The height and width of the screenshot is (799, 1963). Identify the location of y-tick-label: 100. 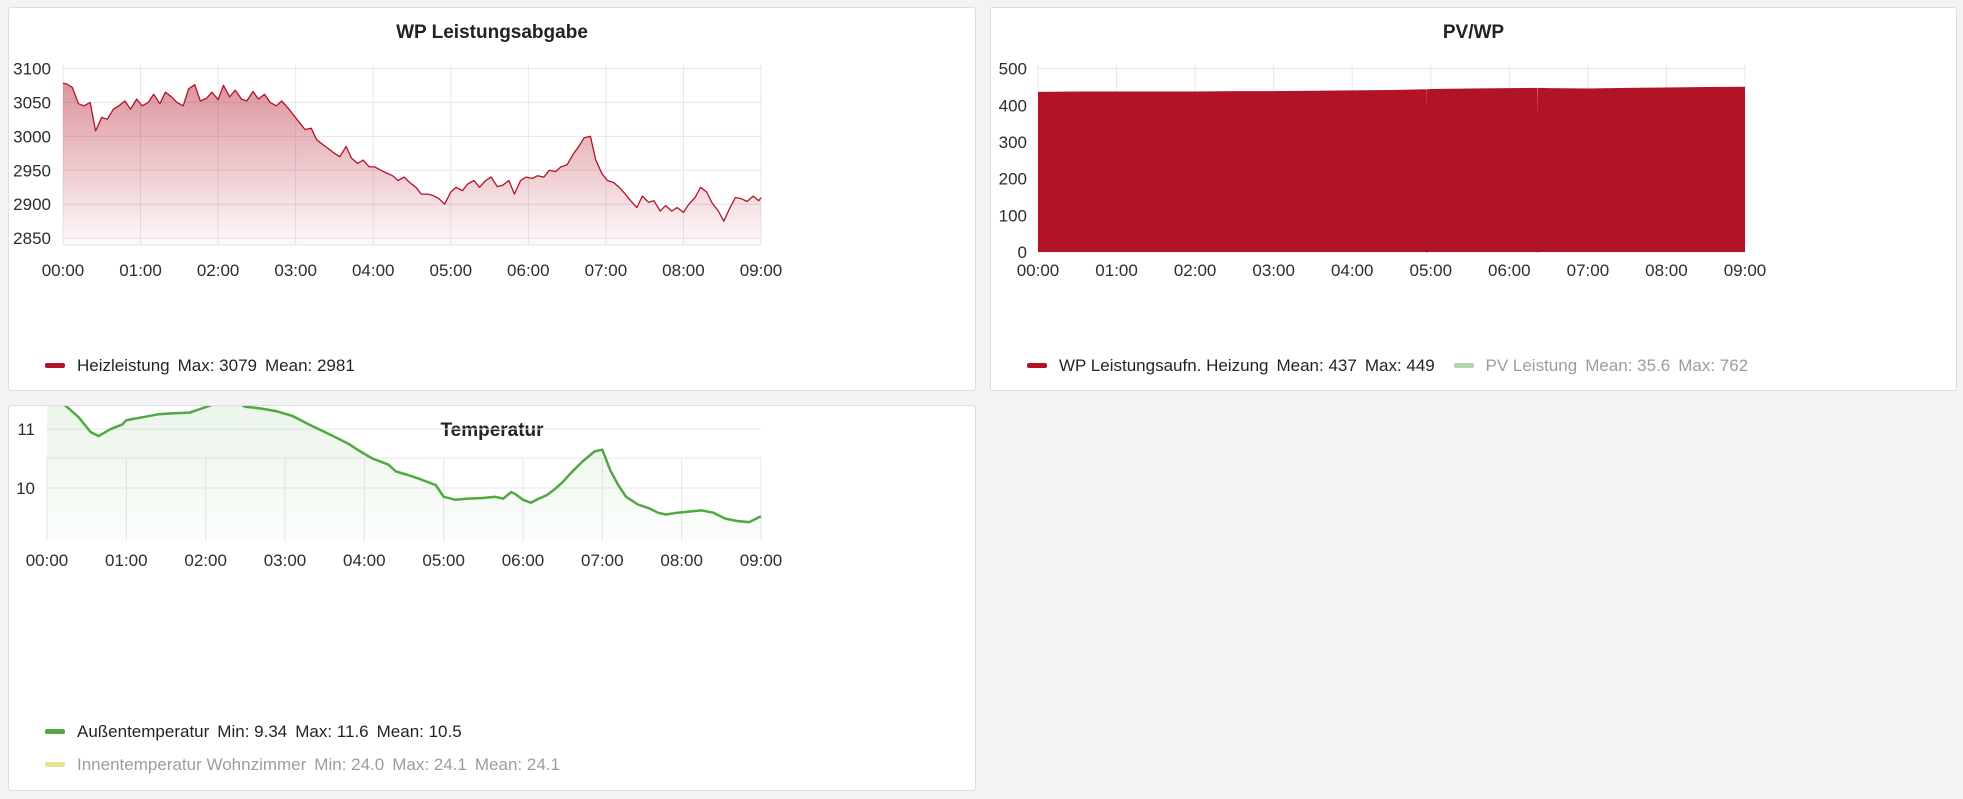
(1013, 215).